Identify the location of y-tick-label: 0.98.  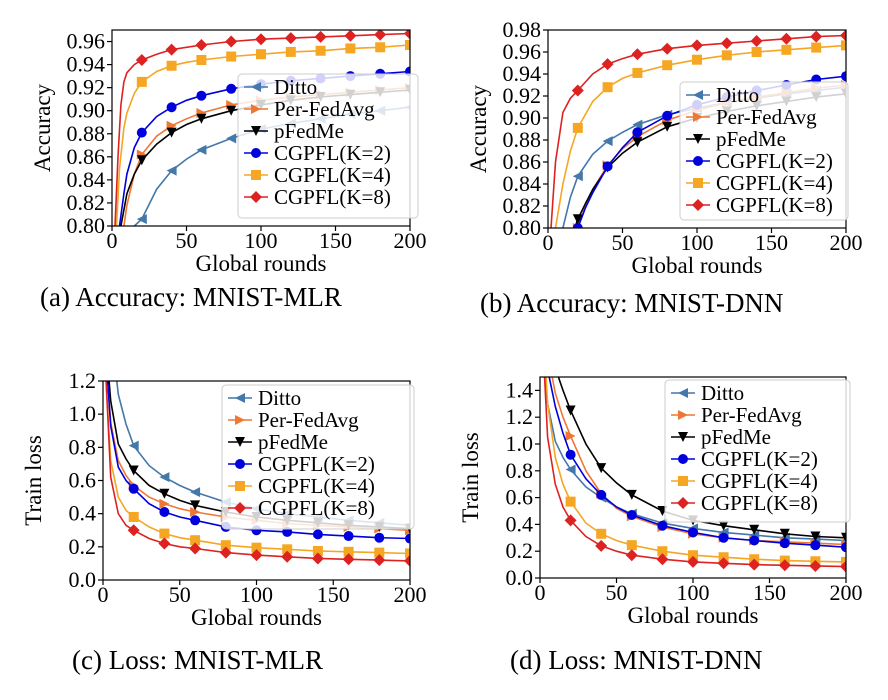
(522, 29).